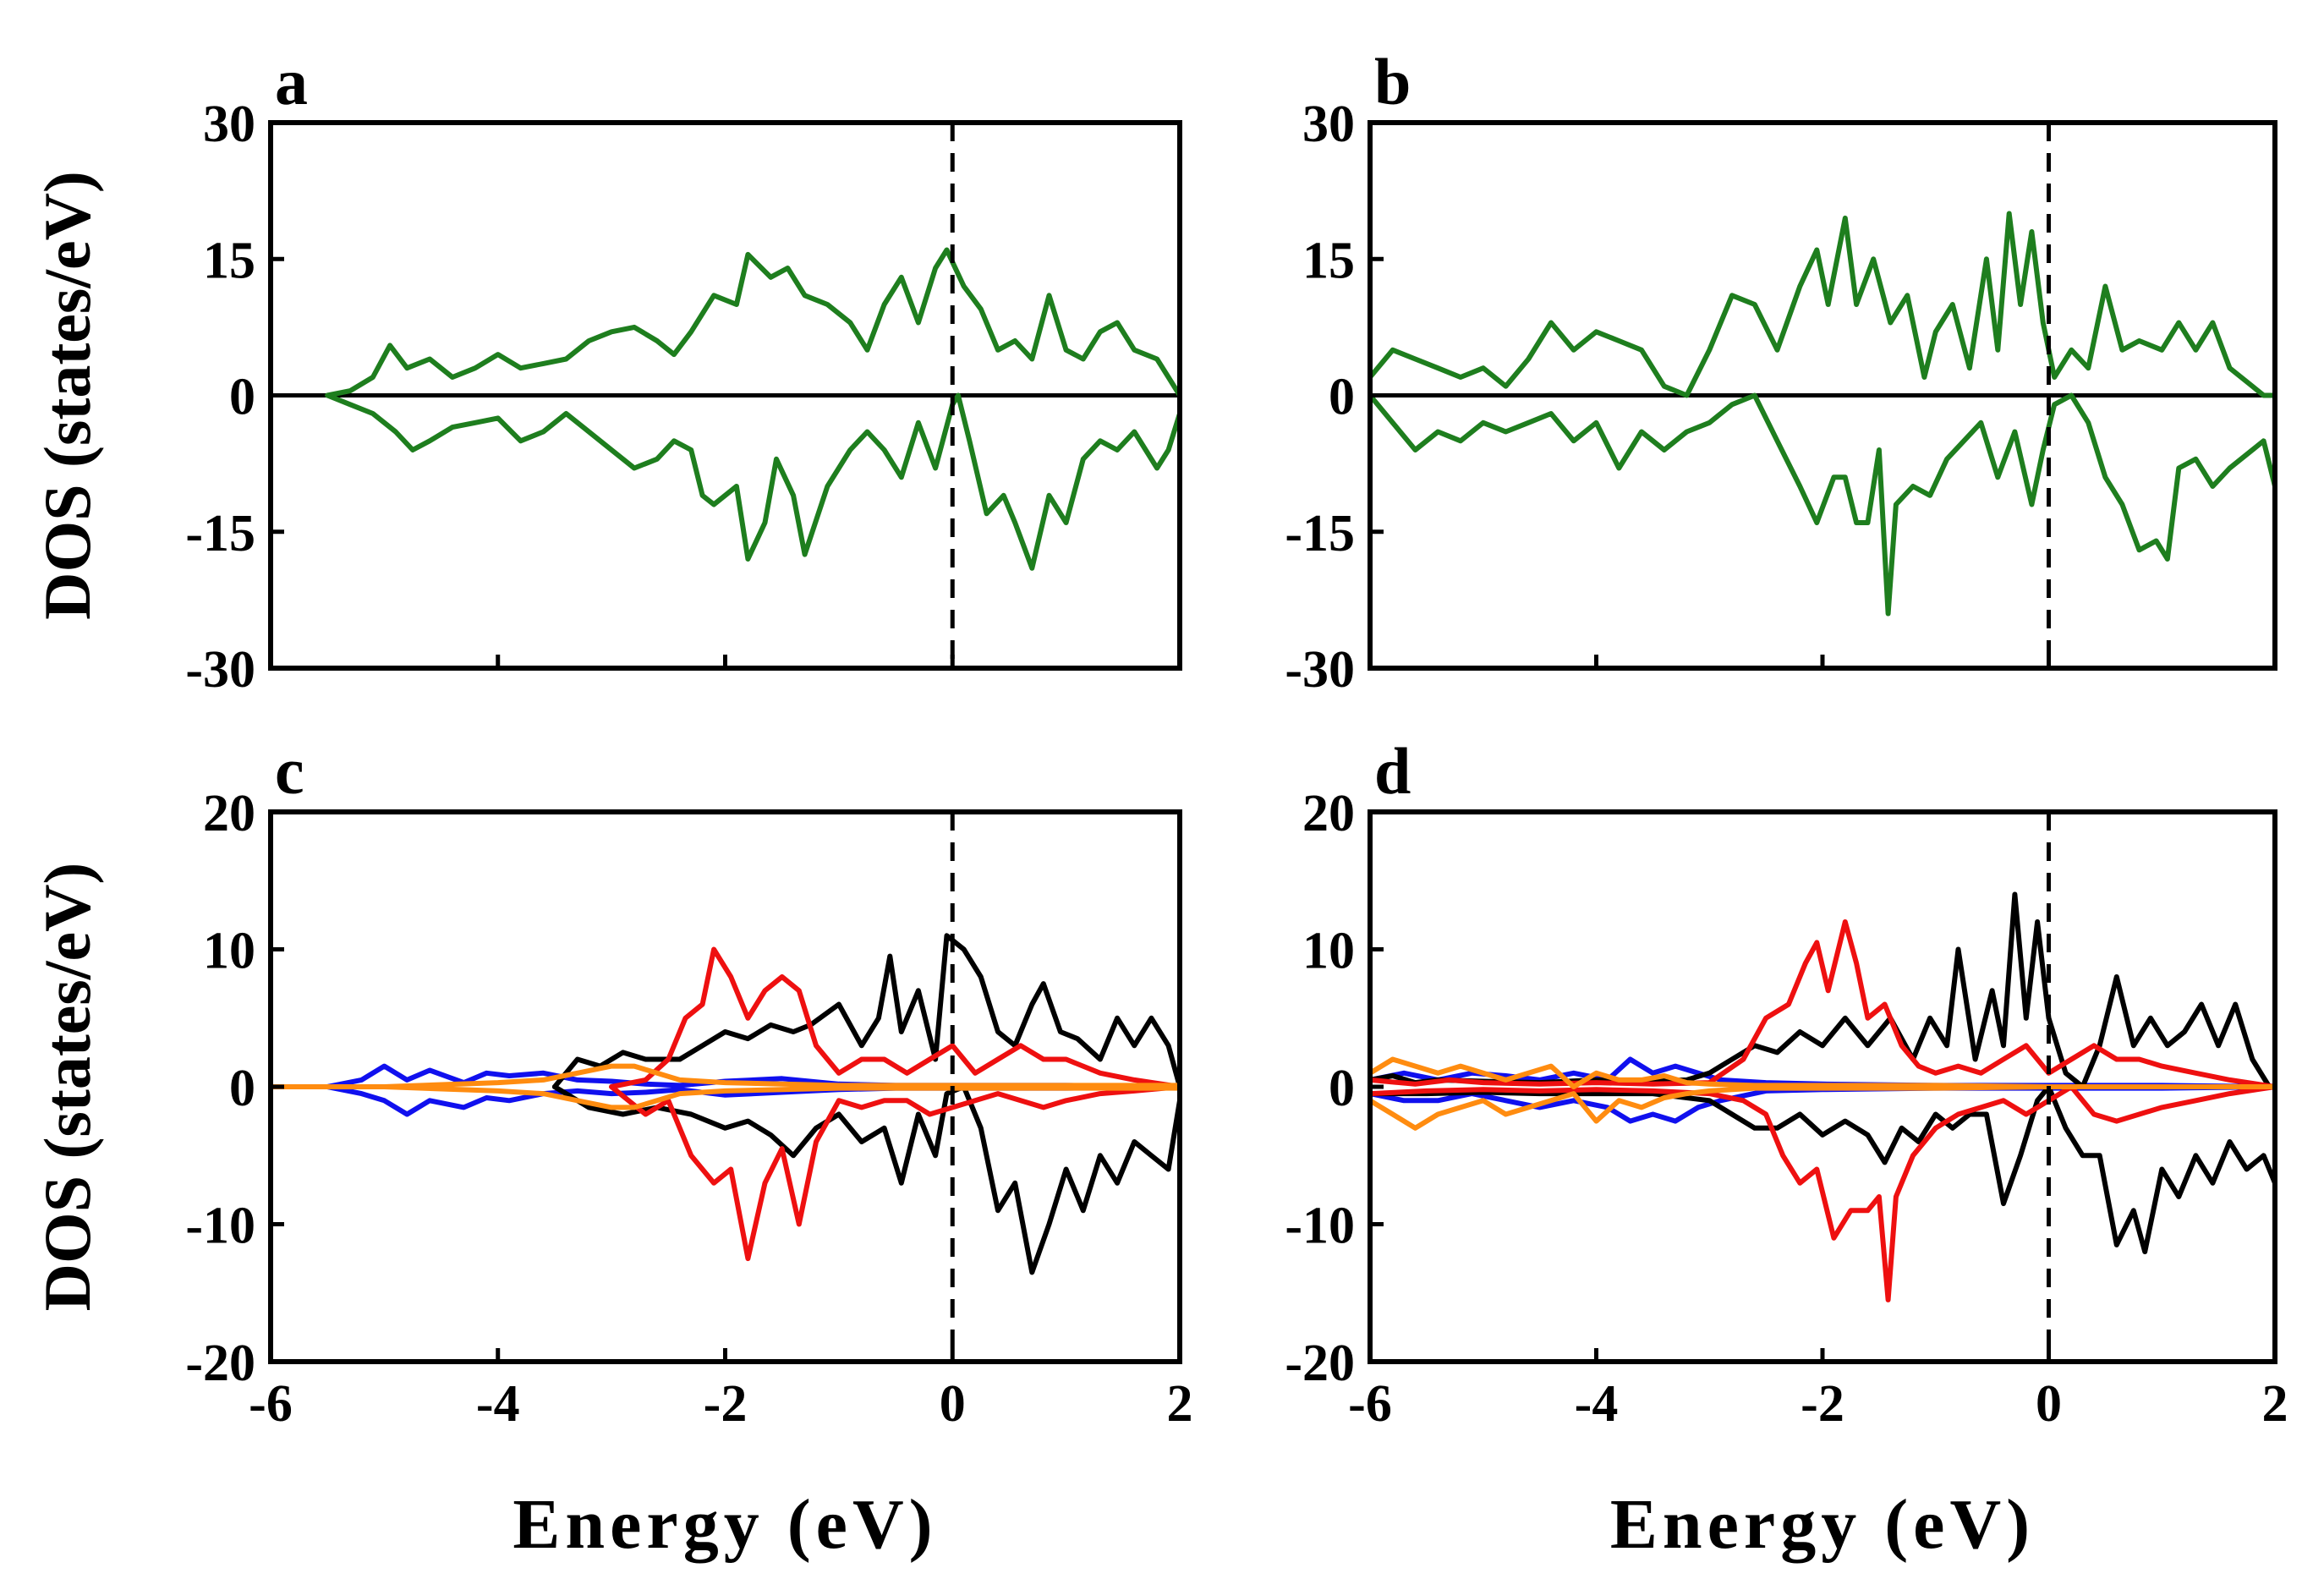  What do you see at coordinates (291, 81) in the screenshot?
I see `panel-label: a` at bounding box center [291, 81].